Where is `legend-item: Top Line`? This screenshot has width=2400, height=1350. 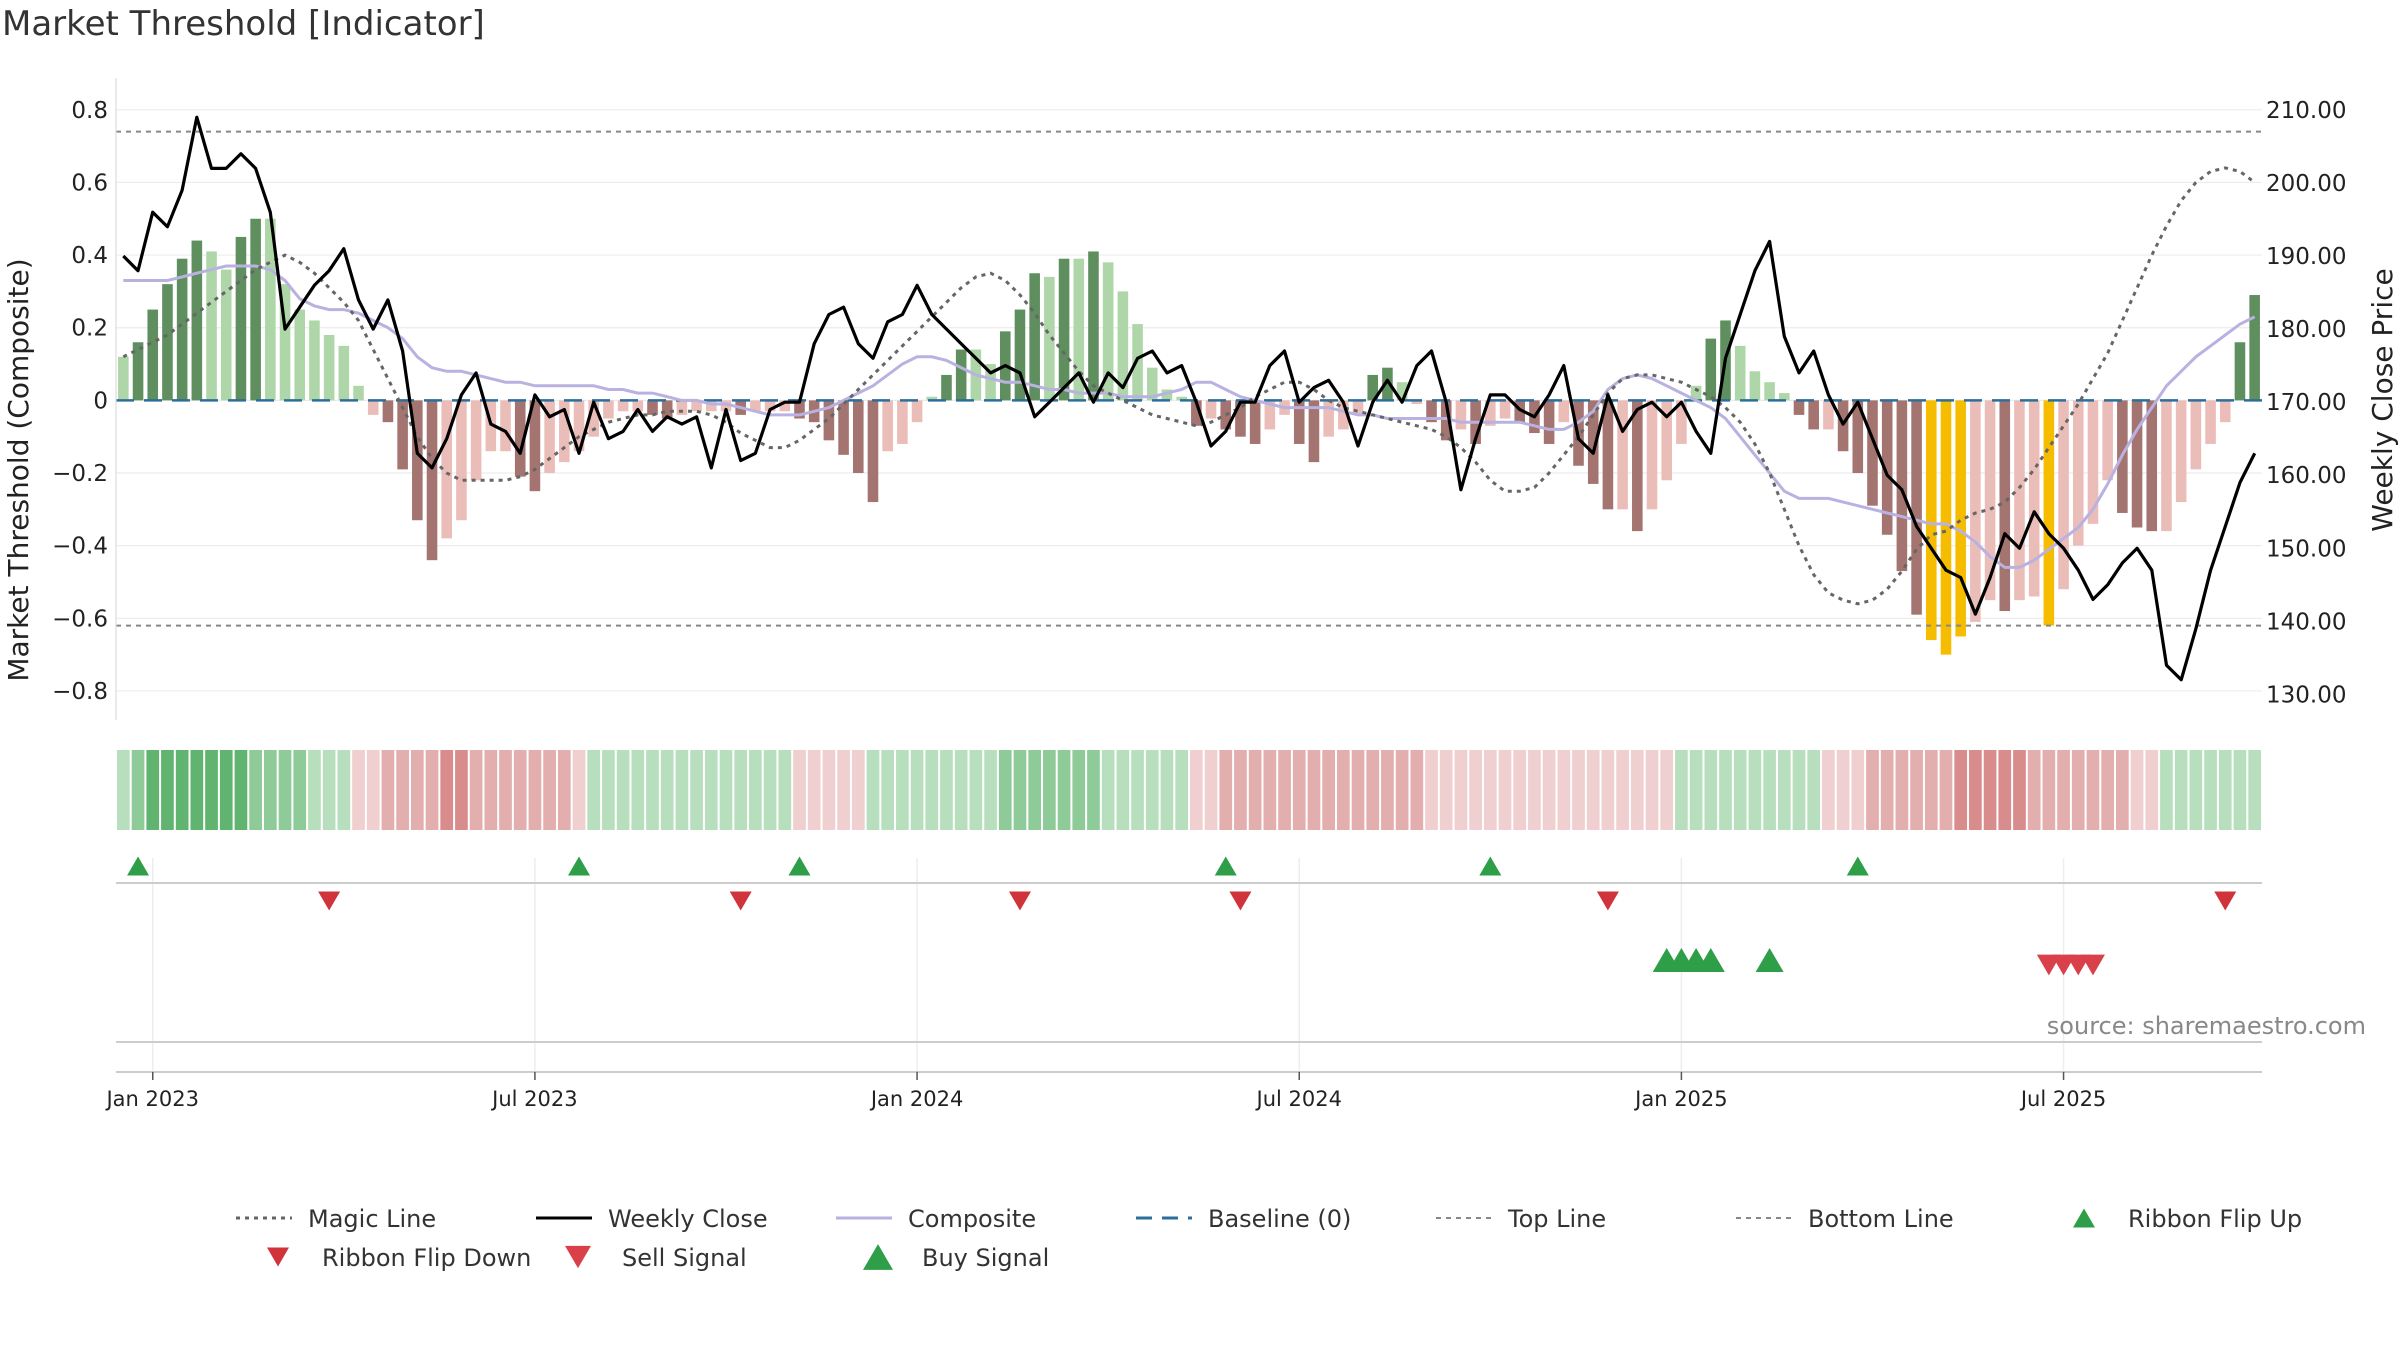
legend-item: Top Line is located at coordinates (1521, 1219).